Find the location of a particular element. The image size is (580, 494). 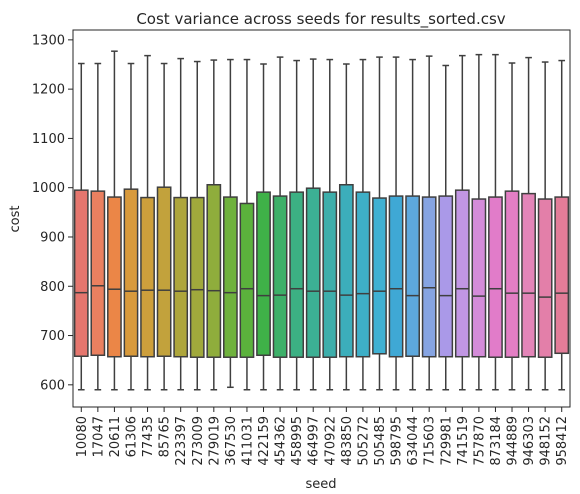

y-tick-label: 800 is located at coordinates (52, 287).